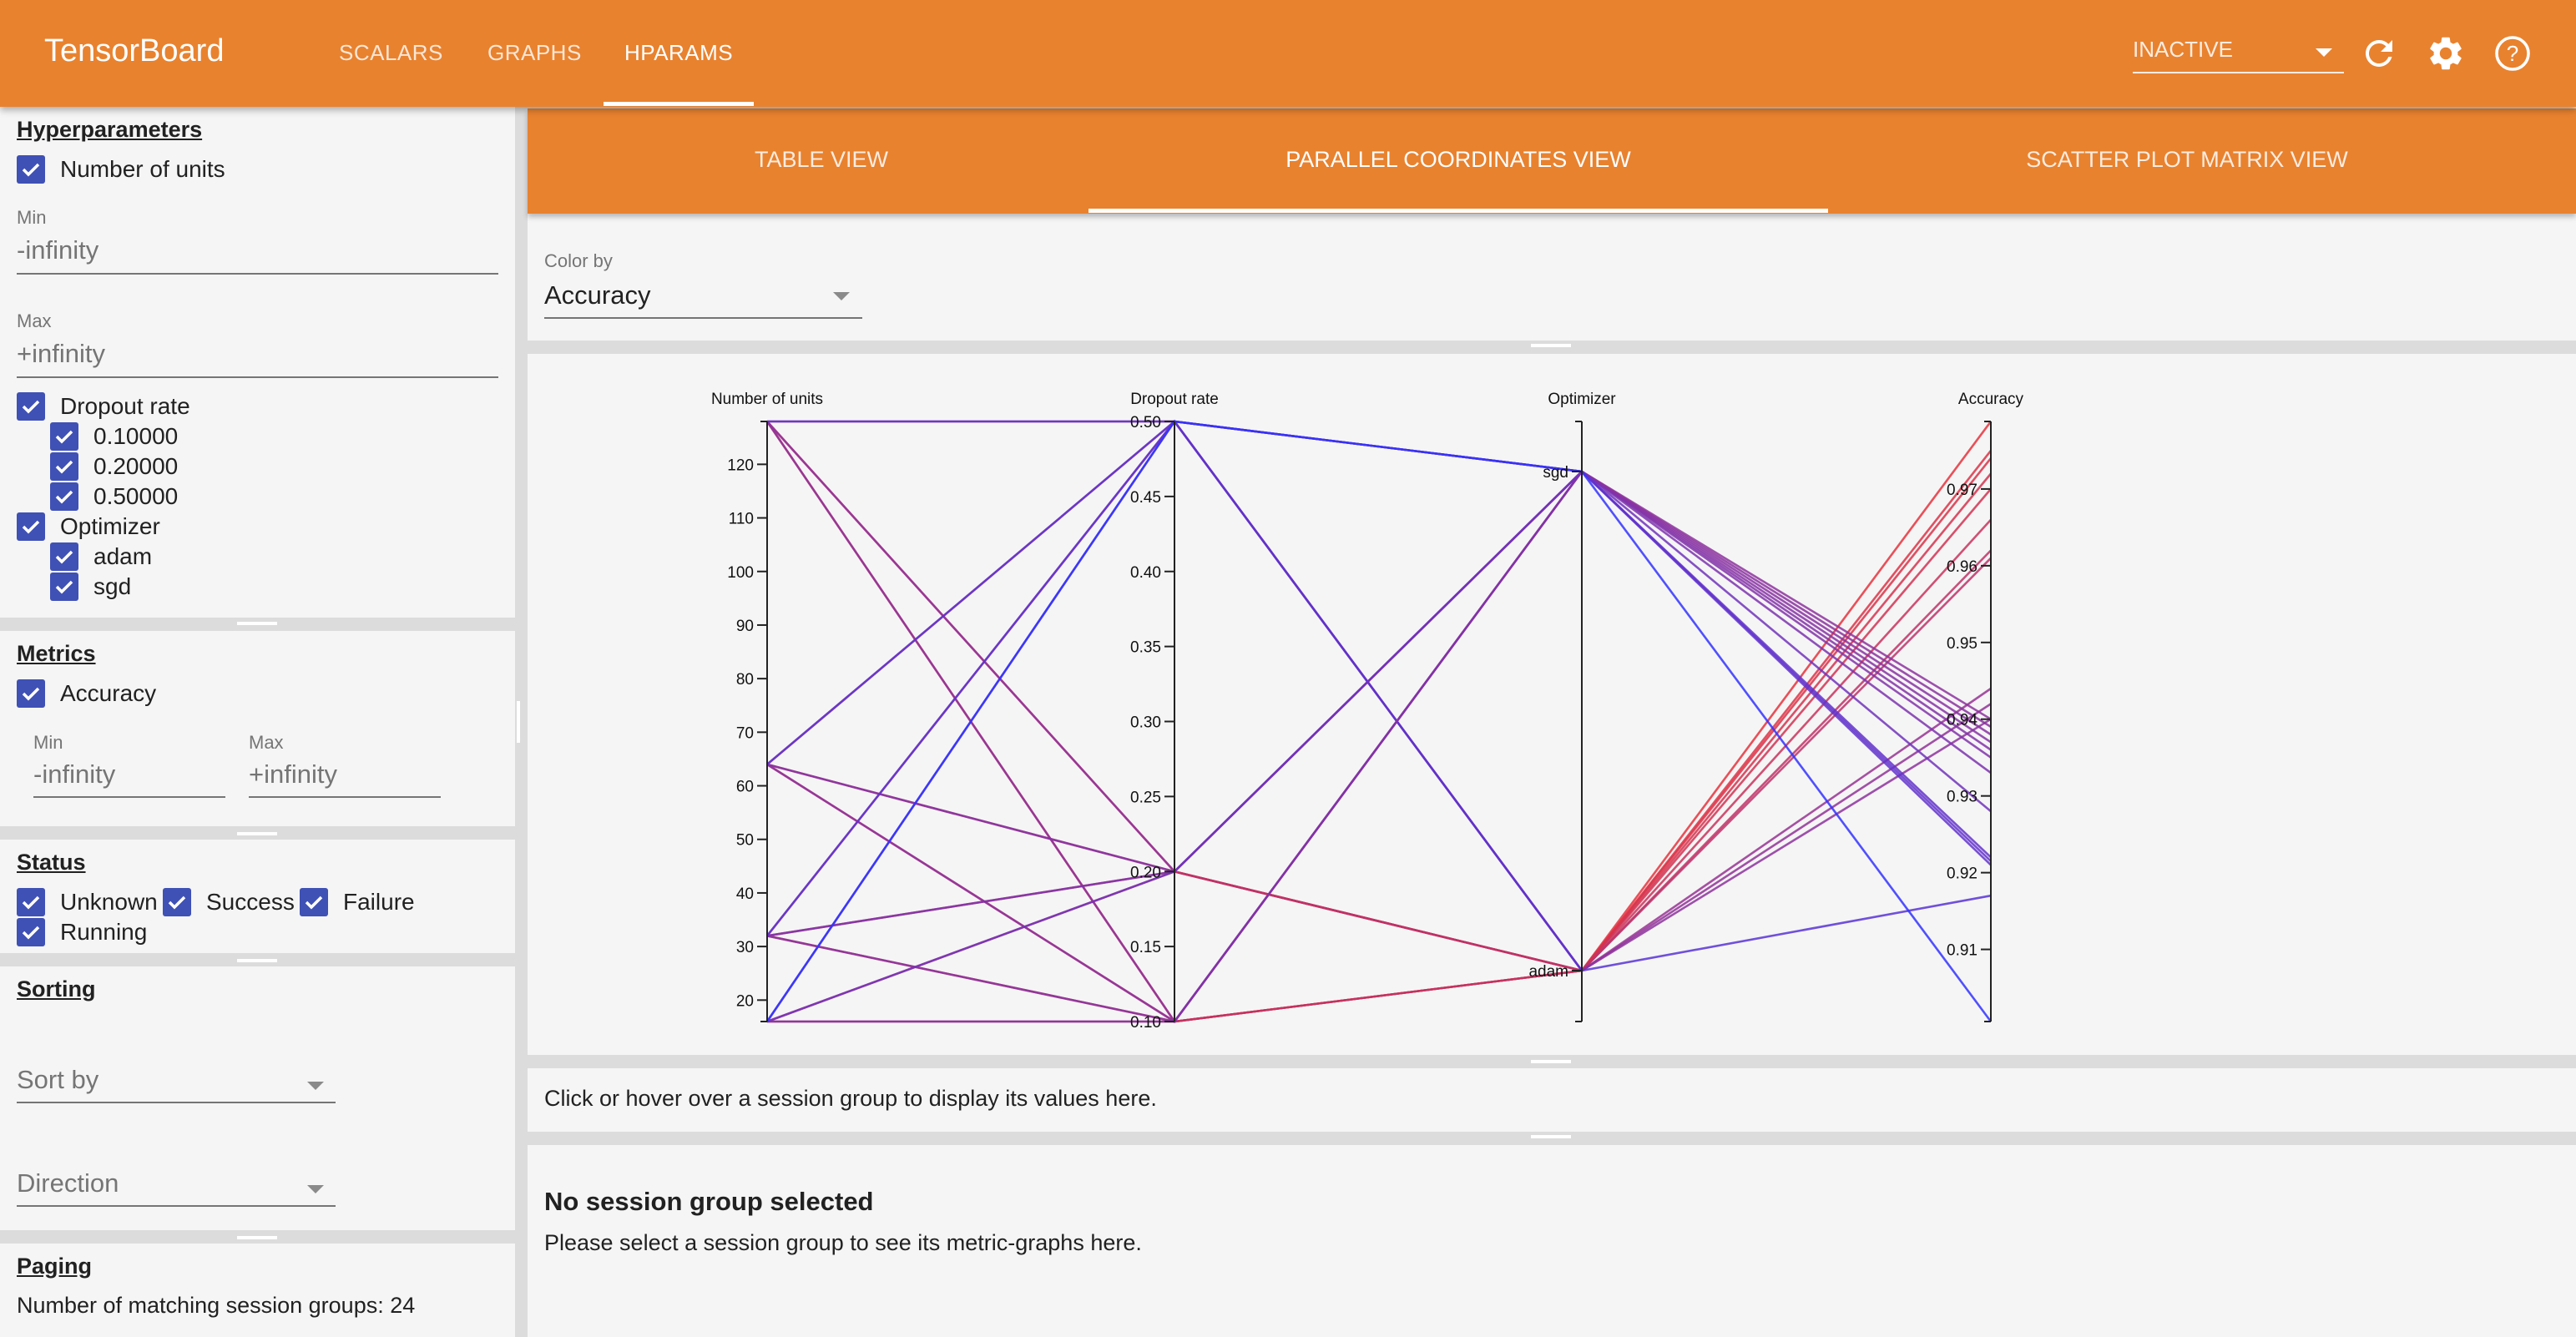  I want to click on tick-label: 100, so click(740, 573).